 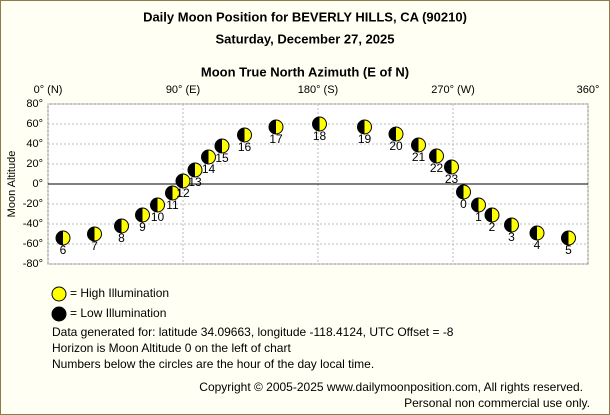 I want to click on y-tick-label: 40°, so click(x=34, y=144).